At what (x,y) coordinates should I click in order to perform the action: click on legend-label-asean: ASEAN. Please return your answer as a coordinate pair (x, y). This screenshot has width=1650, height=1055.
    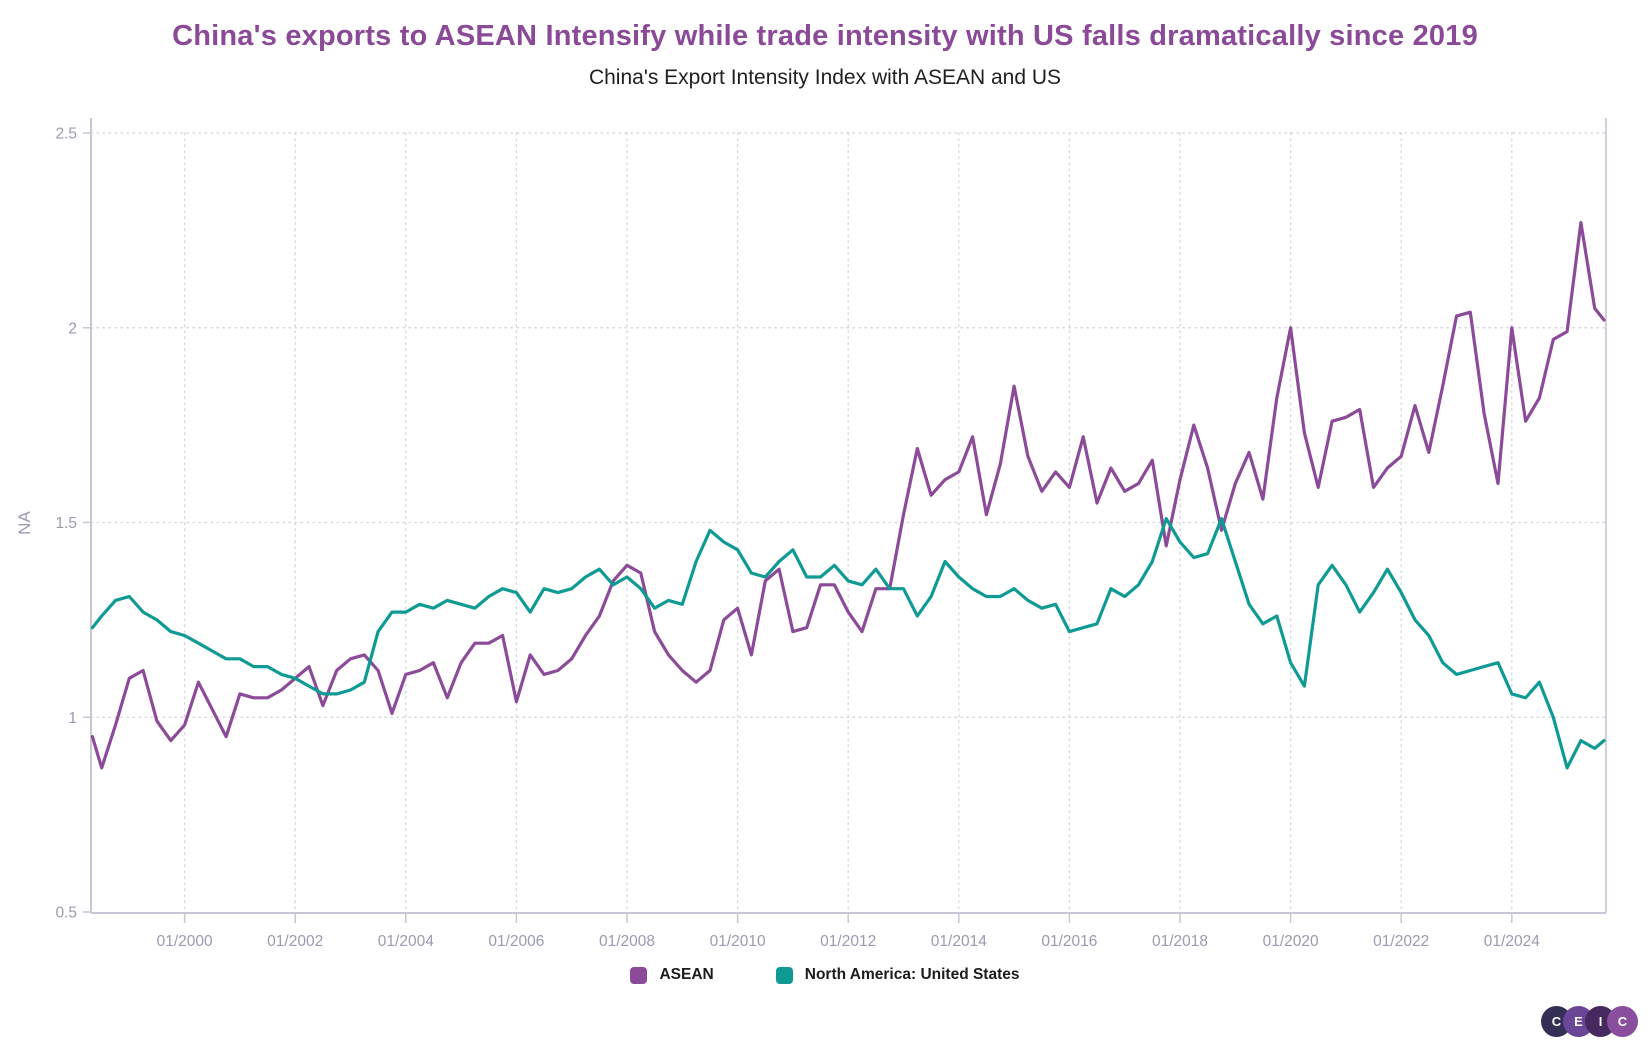
    Looking at the image, I should click on (686, 974).